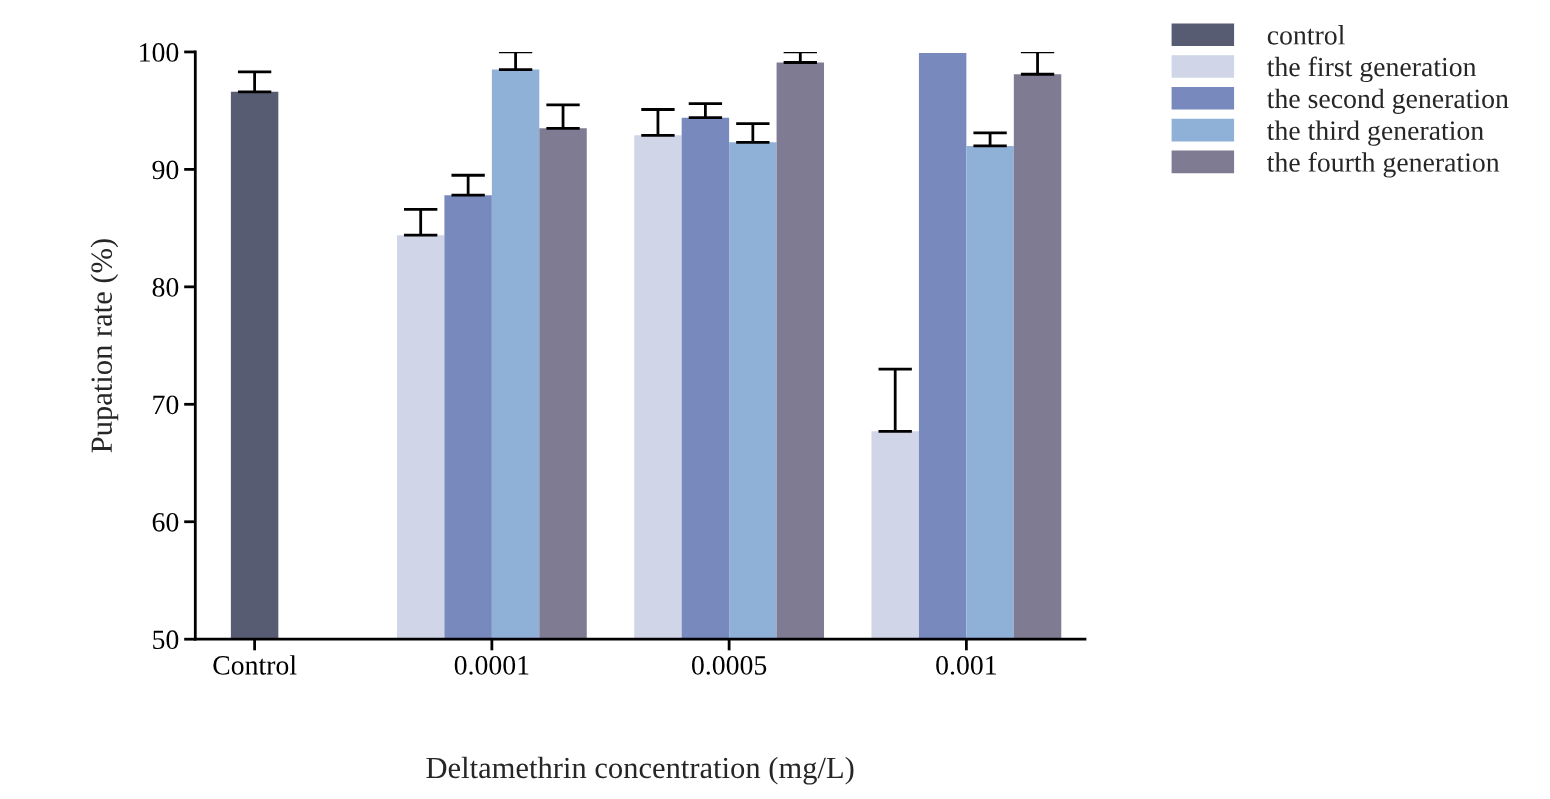 The image size is (1550, 799). What do you see at coordinates (165, 170) in the screenshot?
I see `y-tick-label: 90` at bounding box center [165, 170].